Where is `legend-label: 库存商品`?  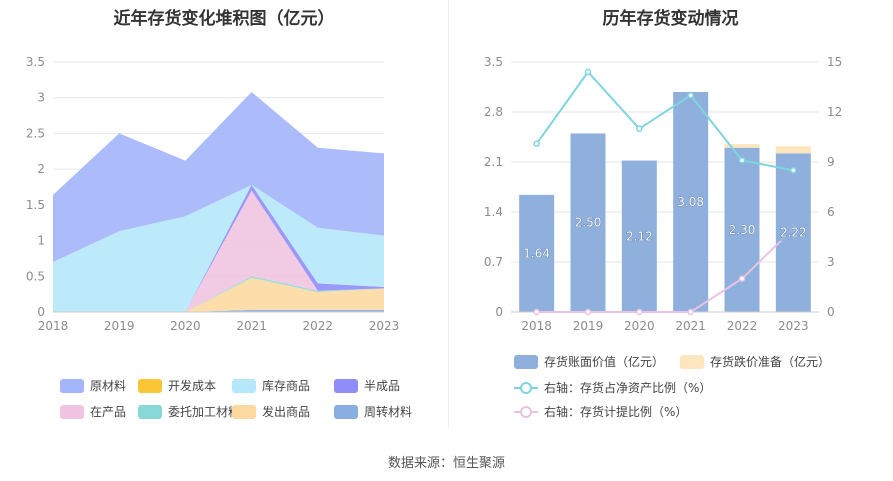
legend-label: 库存商品 is located at coordinates (286, 386).